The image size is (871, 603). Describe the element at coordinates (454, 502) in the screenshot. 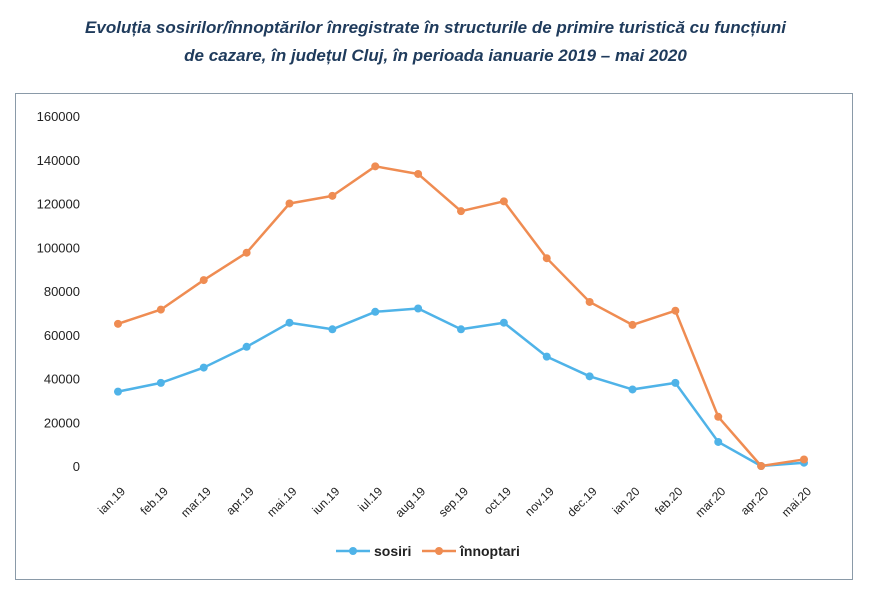

I see `x-tick-label: sep.19` at that location.